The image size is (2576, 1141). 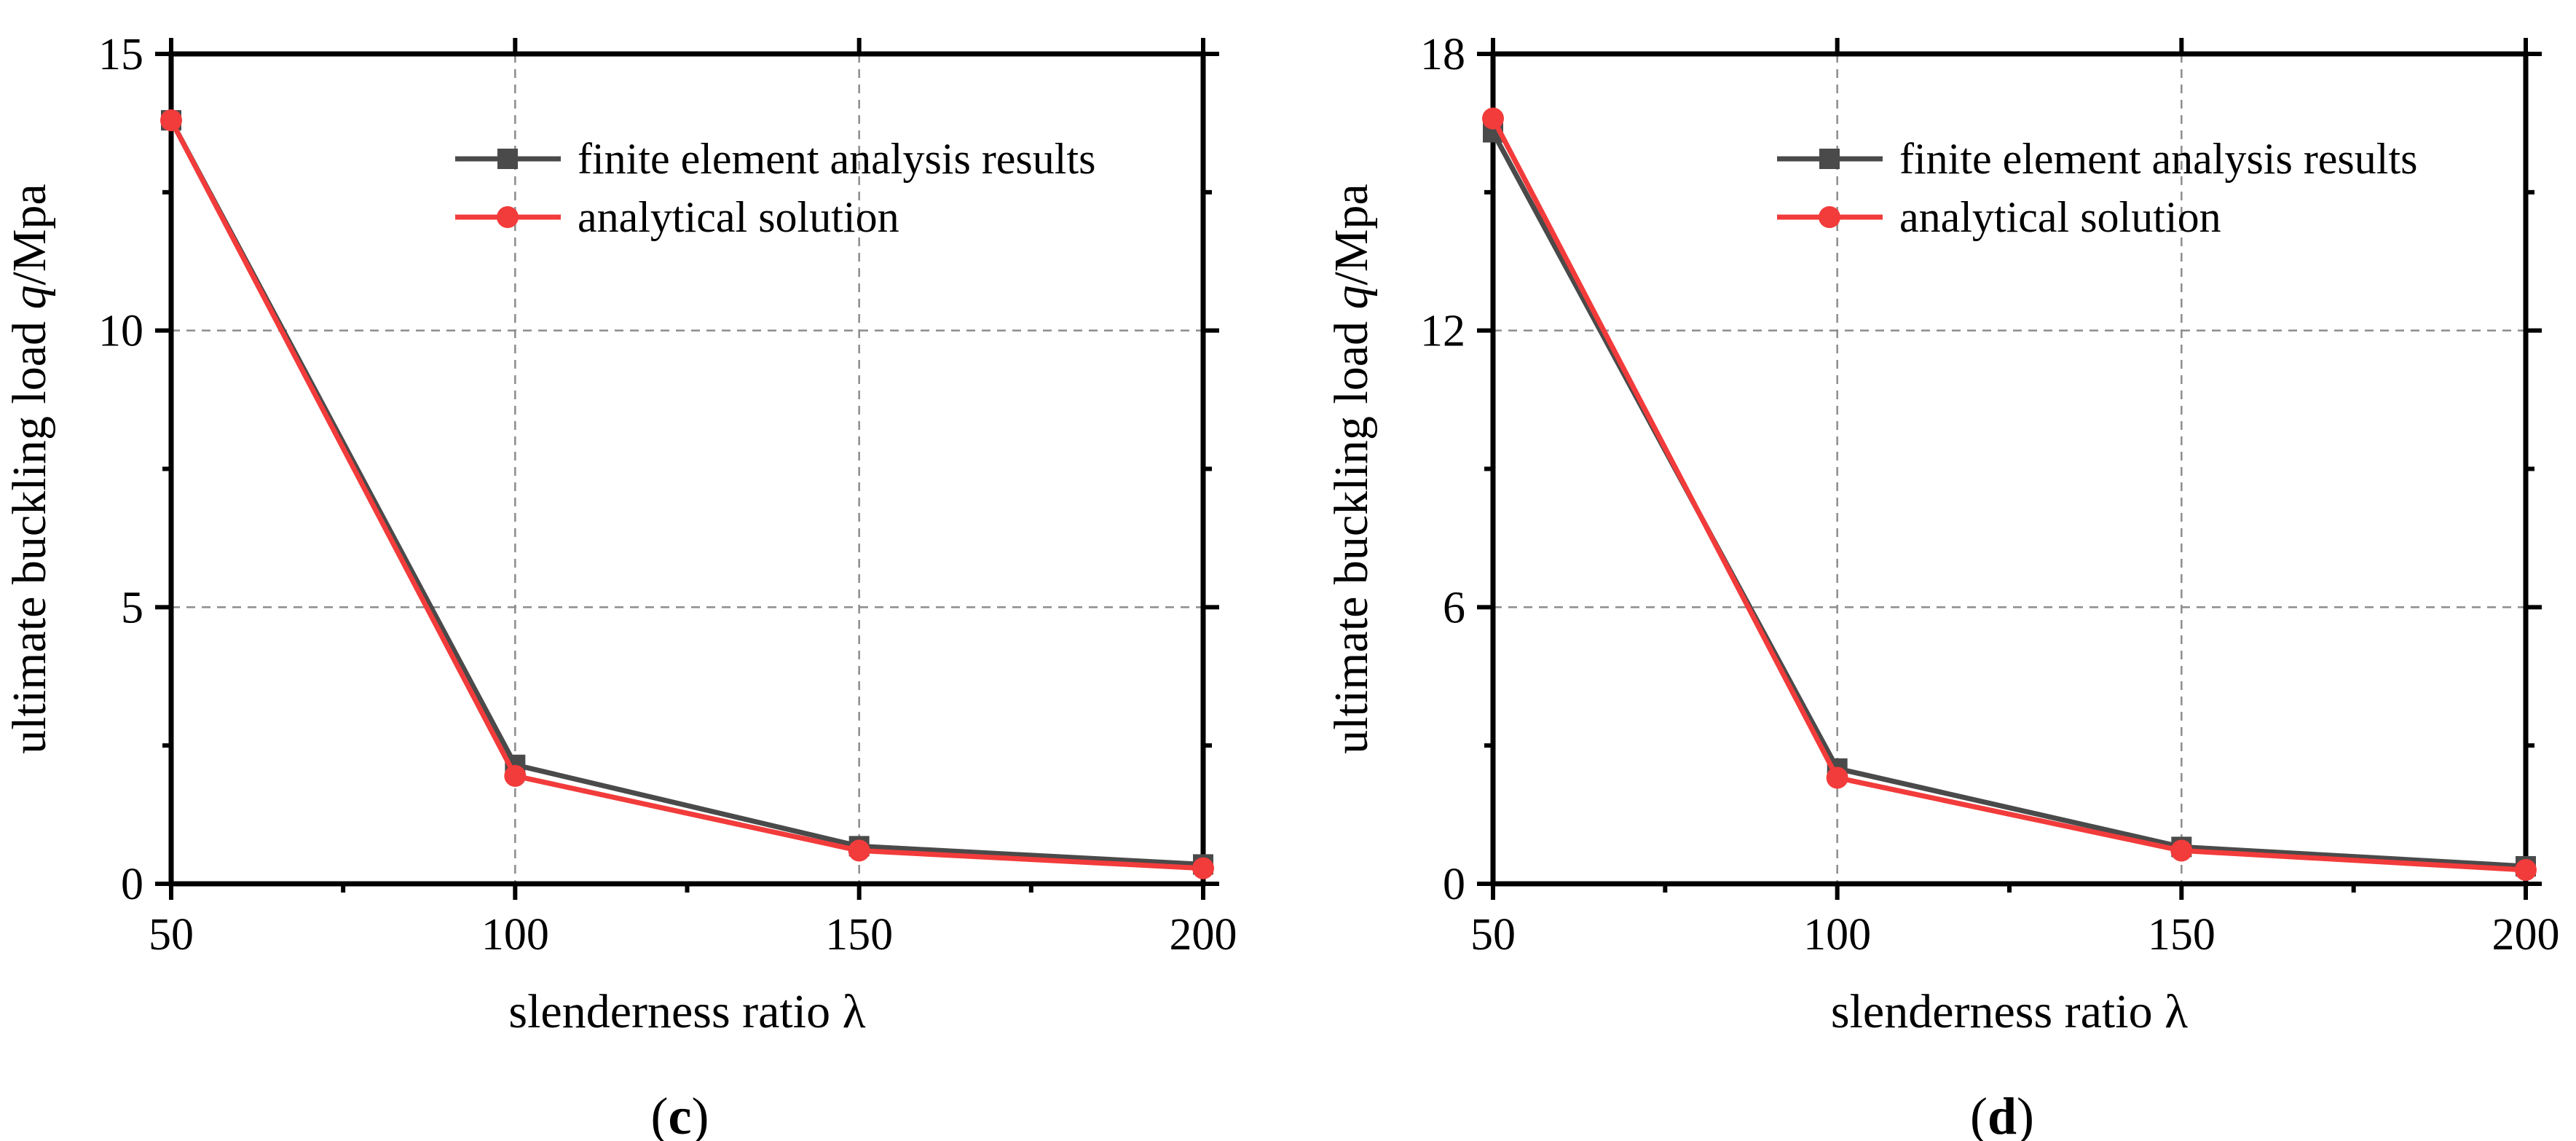 I want to click on y-tick-label: 5, so click(x=132, y=607).